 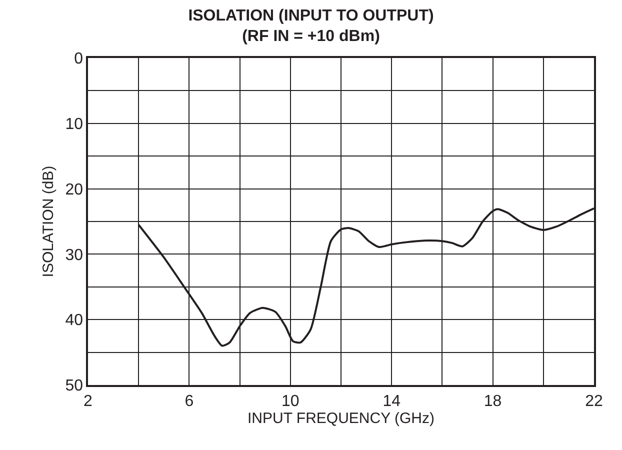 What do you see at coordinates (493, 401) in the screenshot?
I see `x-tick-label: 18` at bounding box center [493, 401].